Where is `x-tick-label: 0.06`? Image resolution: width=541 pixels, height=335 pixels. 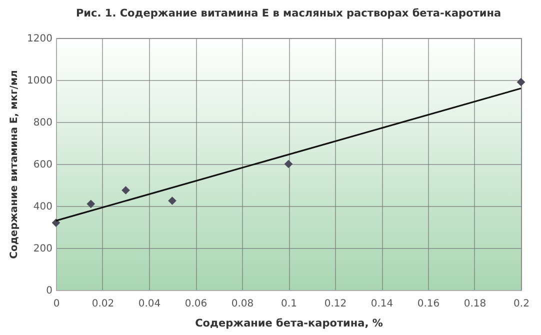
x-tick-label: 0.06 is located at coordinates (196, 304).